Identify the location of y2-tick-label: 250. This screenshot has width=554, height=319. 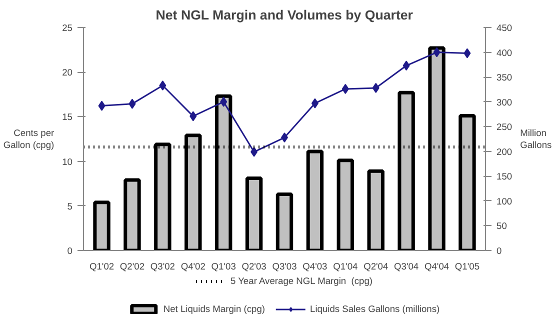
(504, 127).